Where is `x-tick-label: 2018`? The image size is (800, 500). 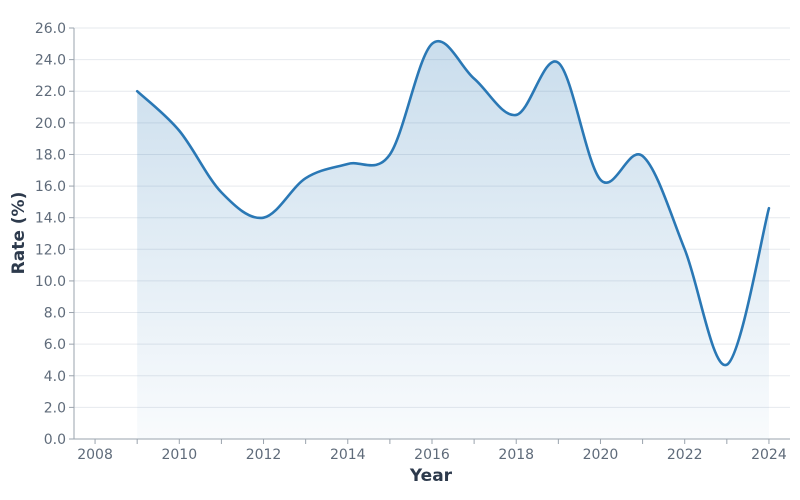 x-tick-label: 2018 is located at coordinates (516, 455).